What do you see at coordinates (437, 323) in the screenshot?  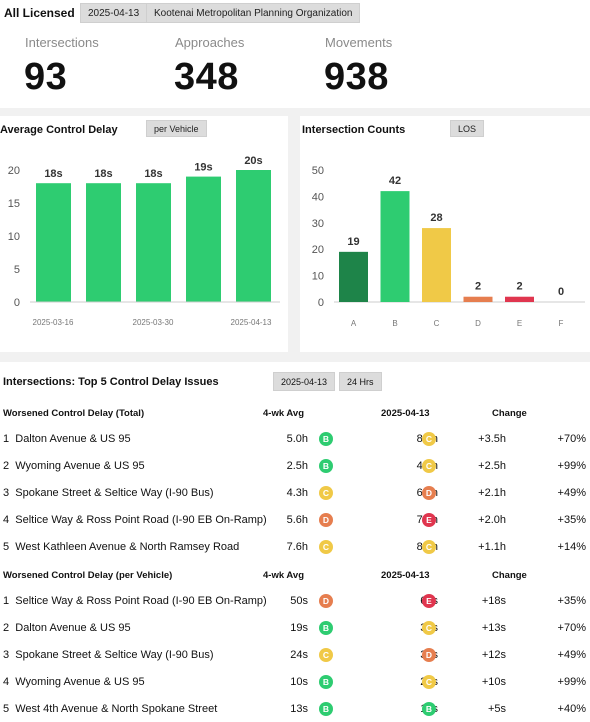 I see `x-tick-label: C` at bounding box center [437, 323].